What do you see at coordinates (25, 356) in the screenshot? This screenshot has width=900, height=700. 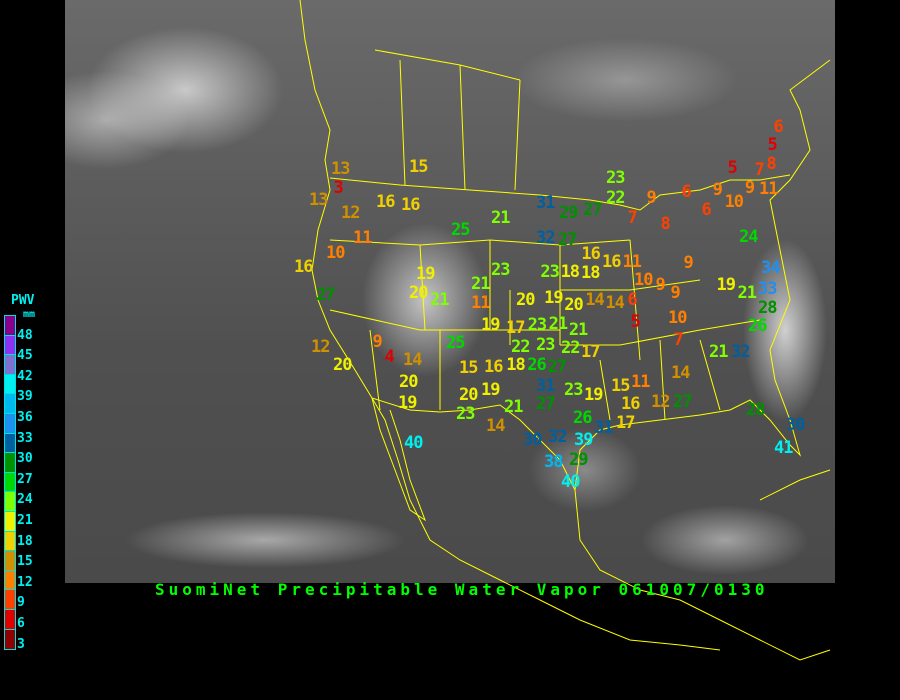 I see `legend-label: 45` at bounding box center [25, 356].